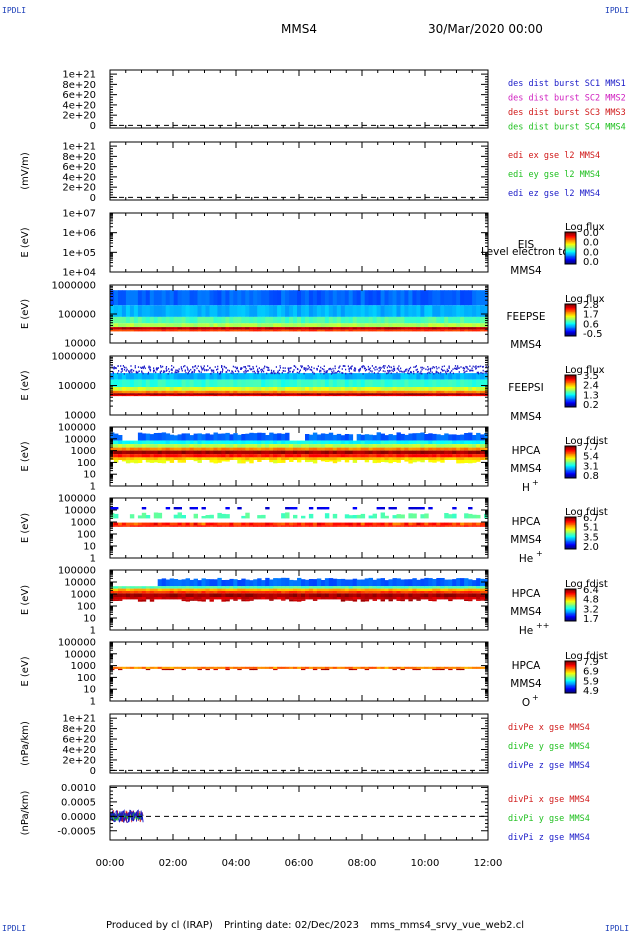 The width and height of the screenshot is (630, 934). What do you see at coordinates (535, 482) in the screenshot?
I see `species-charge-label: +` at bounding box center [535, 482].